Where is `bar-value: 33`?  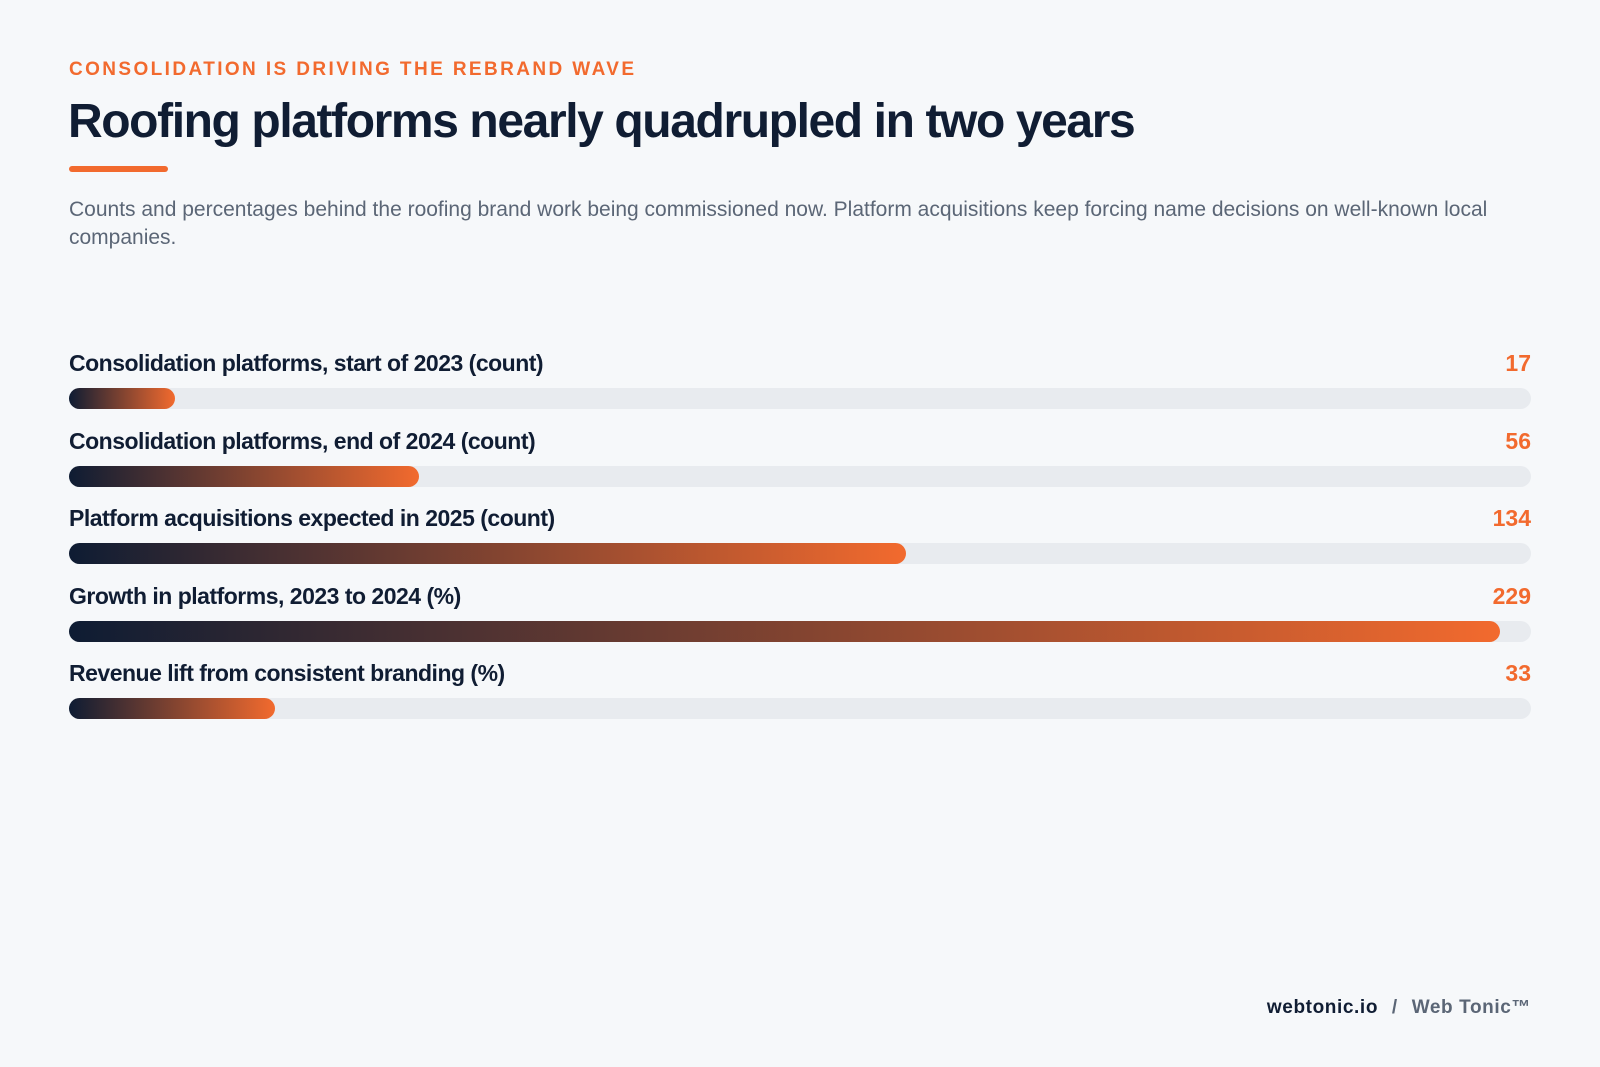
bar-value: 33 is located at coordinates (1518, 673).